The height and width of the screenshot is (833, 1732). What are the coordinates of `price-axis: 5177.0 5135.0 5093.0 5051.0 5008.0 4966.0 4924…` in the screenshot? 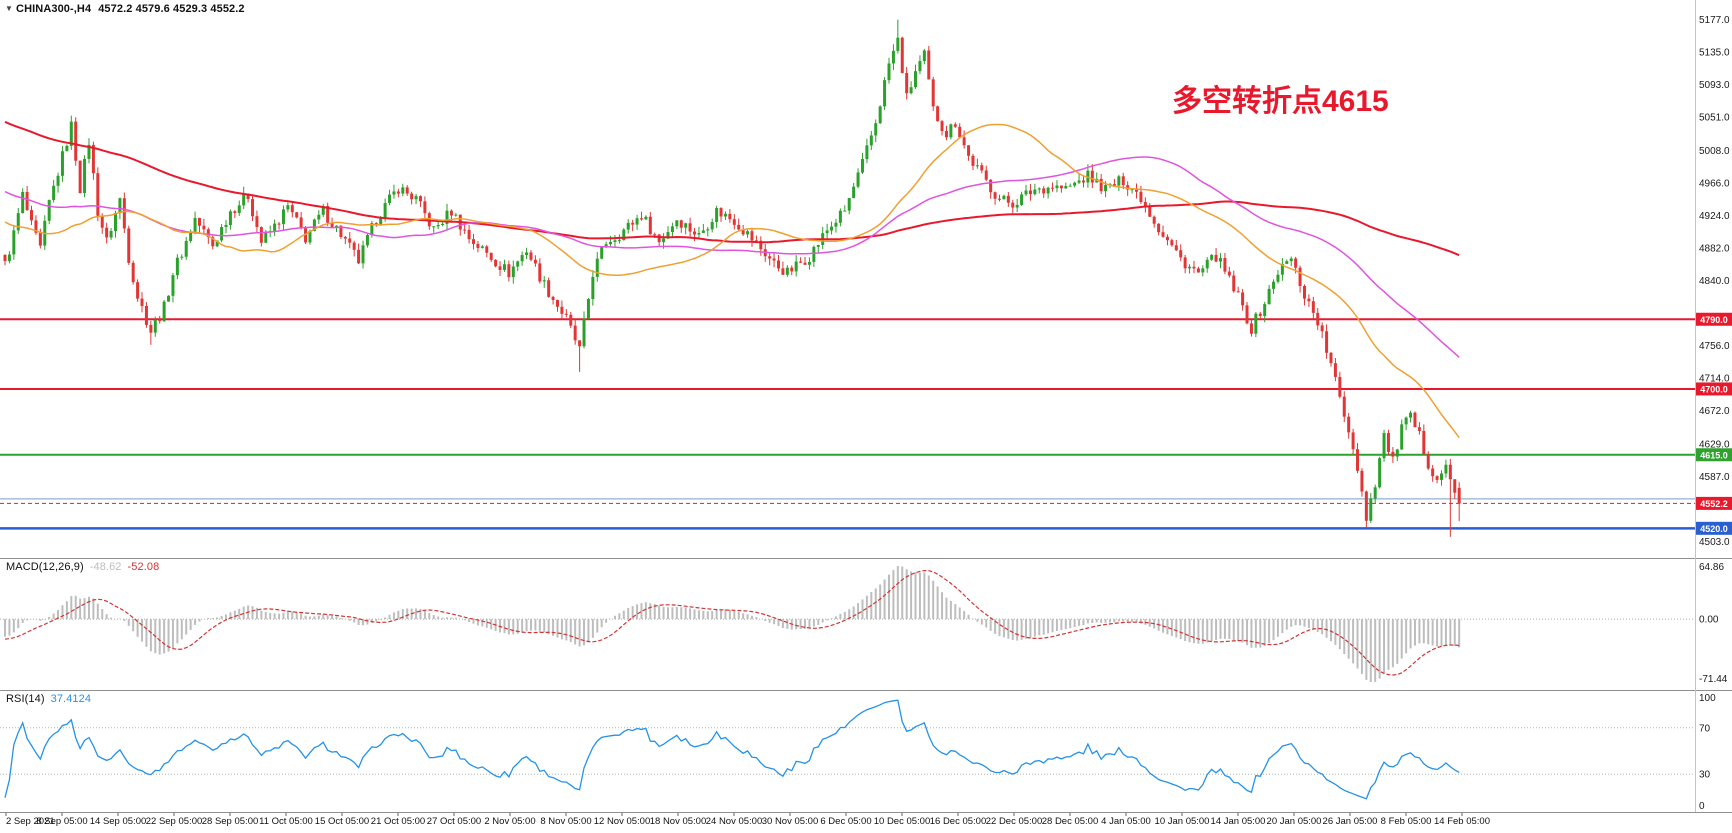 It's located at (1714, 281).